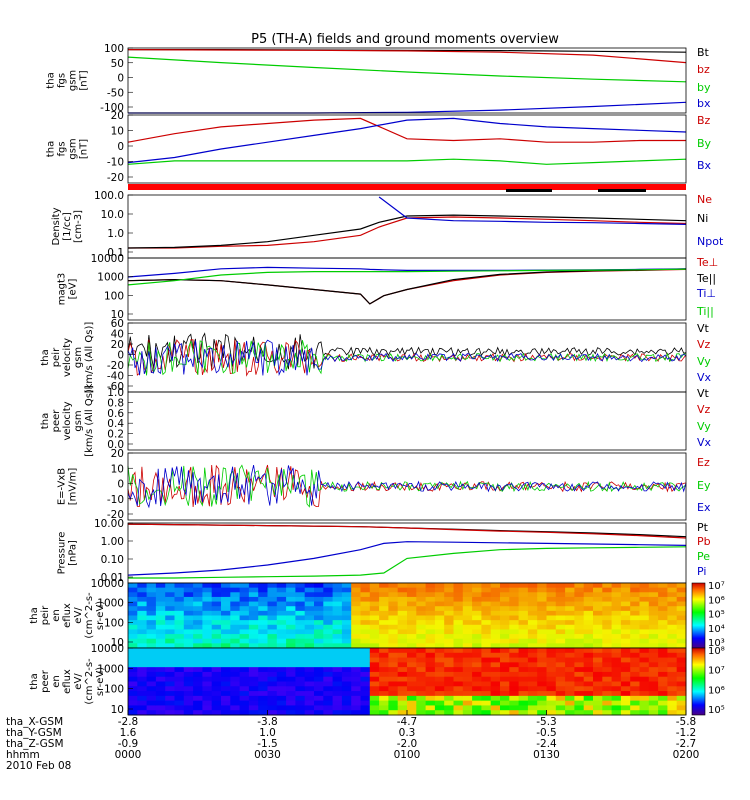 This screenshot has width=750, height=800. I want to click on series-line-ti, so click(407, 277).